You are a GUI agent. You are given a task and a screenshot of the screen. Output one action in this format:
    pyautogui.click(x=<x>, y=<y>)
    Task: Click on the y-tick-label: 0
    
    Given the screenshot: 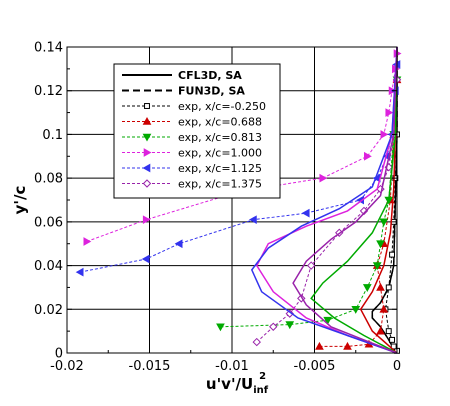 What is the action you would take?
    pyautogui.click(x=59, y=354)
    